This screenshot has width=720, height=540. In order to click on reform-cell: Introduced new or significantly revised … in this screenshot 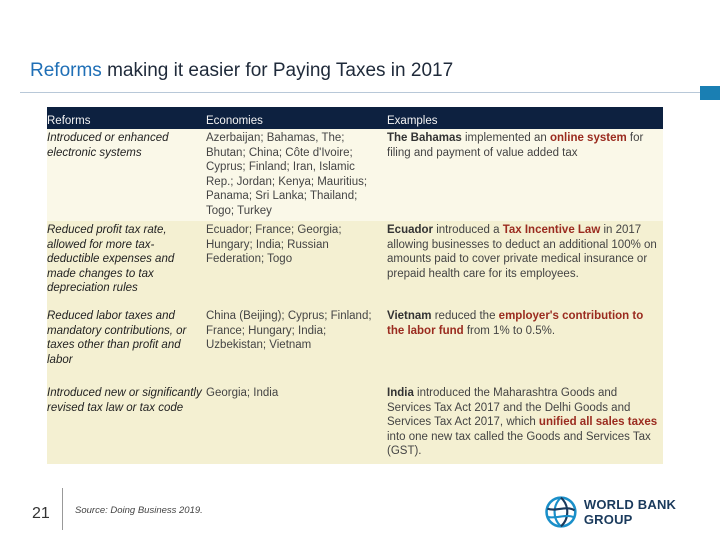, I will do `click(124, 400)`.